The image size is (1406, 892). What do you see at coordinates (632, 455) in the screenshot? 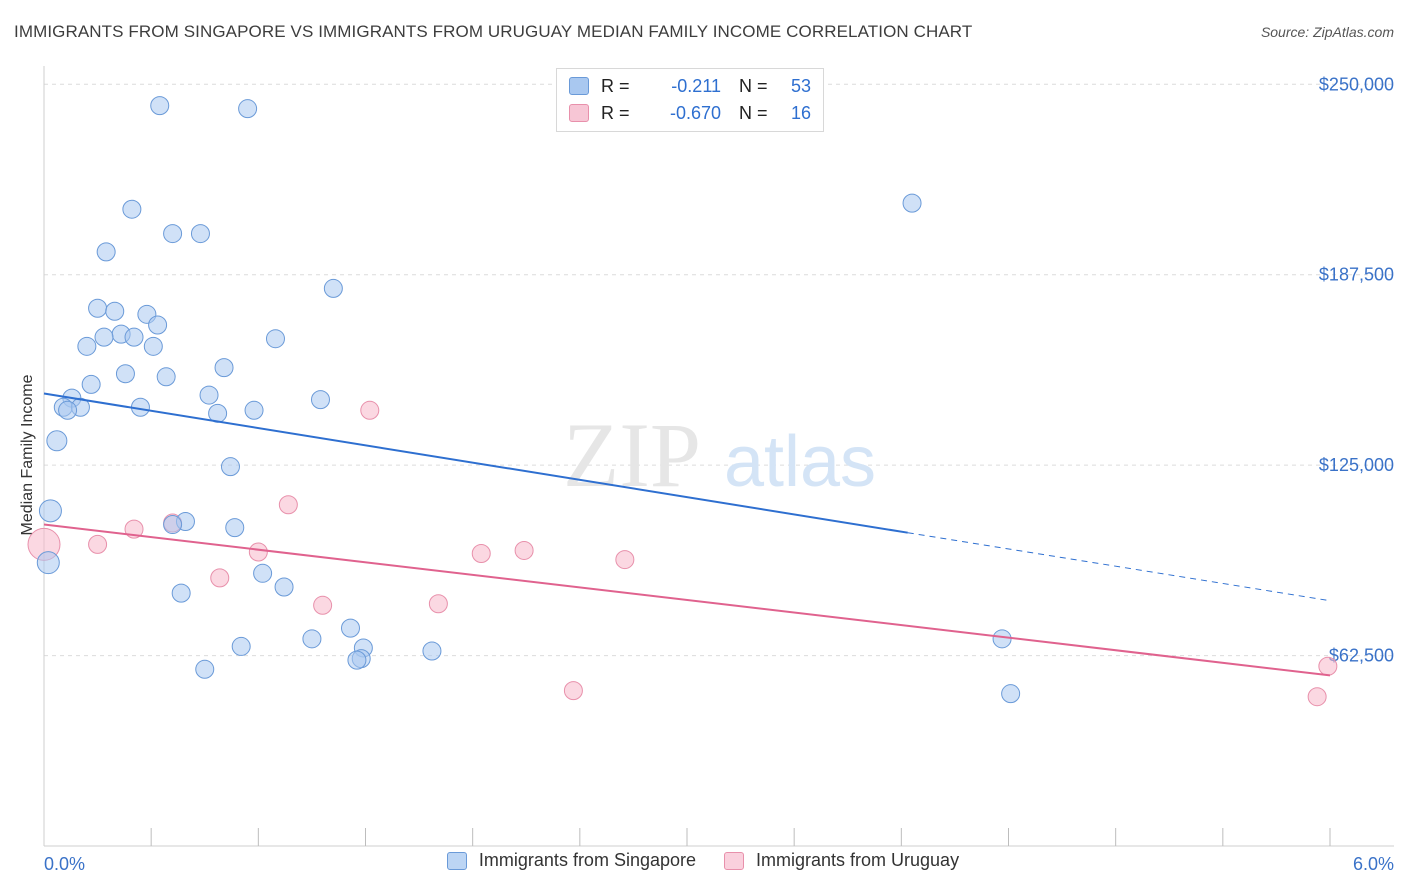
I see `watermark-zip: ZIP` at bounding box center [632, 455].